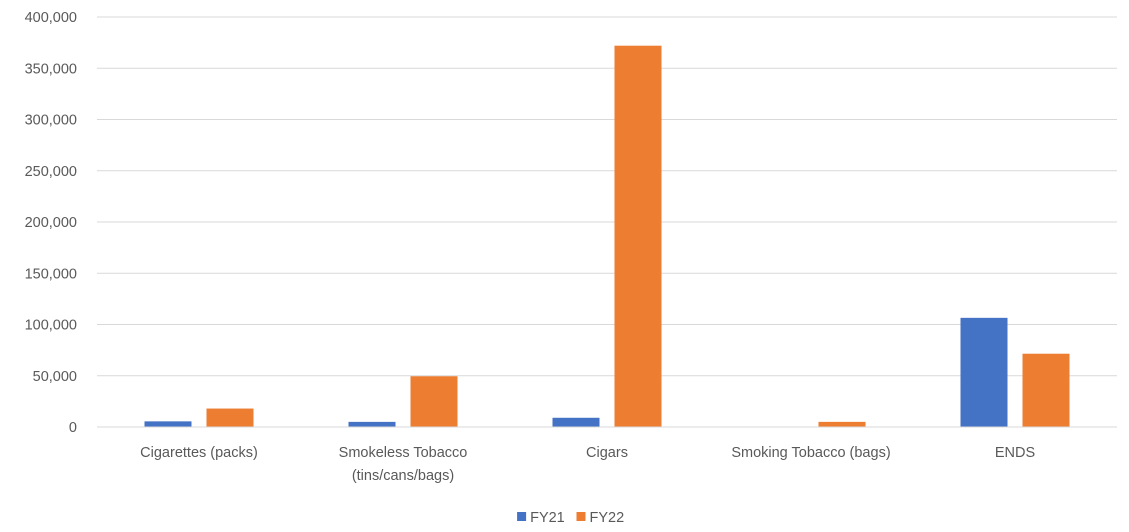  Describe the element at coordinates (51, 18) in the screenshot. I see `y-tick-label: 400,000` at that location.